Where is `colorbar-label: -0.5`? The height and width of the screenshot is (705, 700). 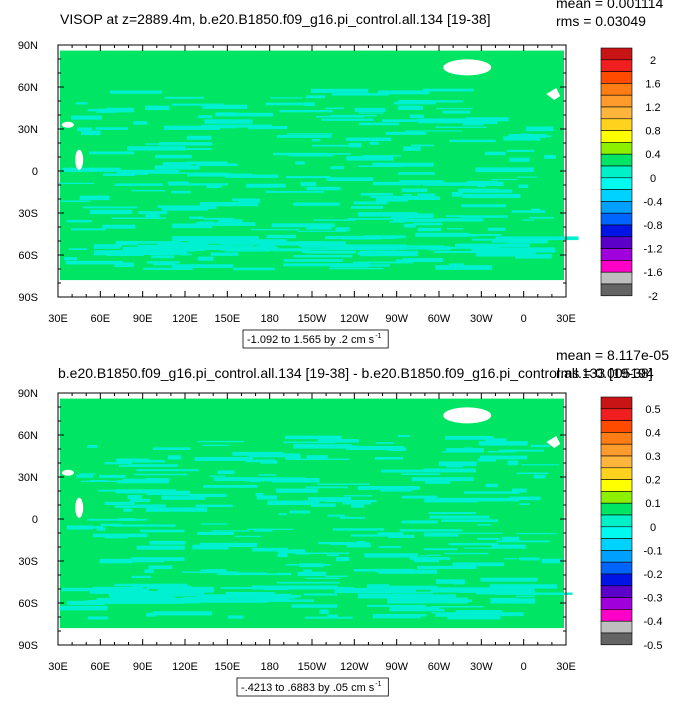 colorbar-label: -0.5 is located at coordinates (653, 646).